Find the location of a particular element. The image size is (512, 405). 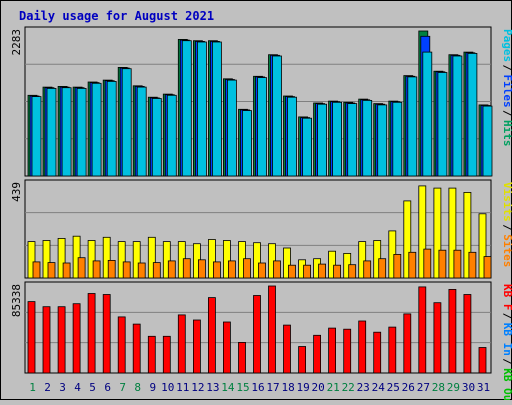

day-label: 7 is located at coordinates (122, 387).